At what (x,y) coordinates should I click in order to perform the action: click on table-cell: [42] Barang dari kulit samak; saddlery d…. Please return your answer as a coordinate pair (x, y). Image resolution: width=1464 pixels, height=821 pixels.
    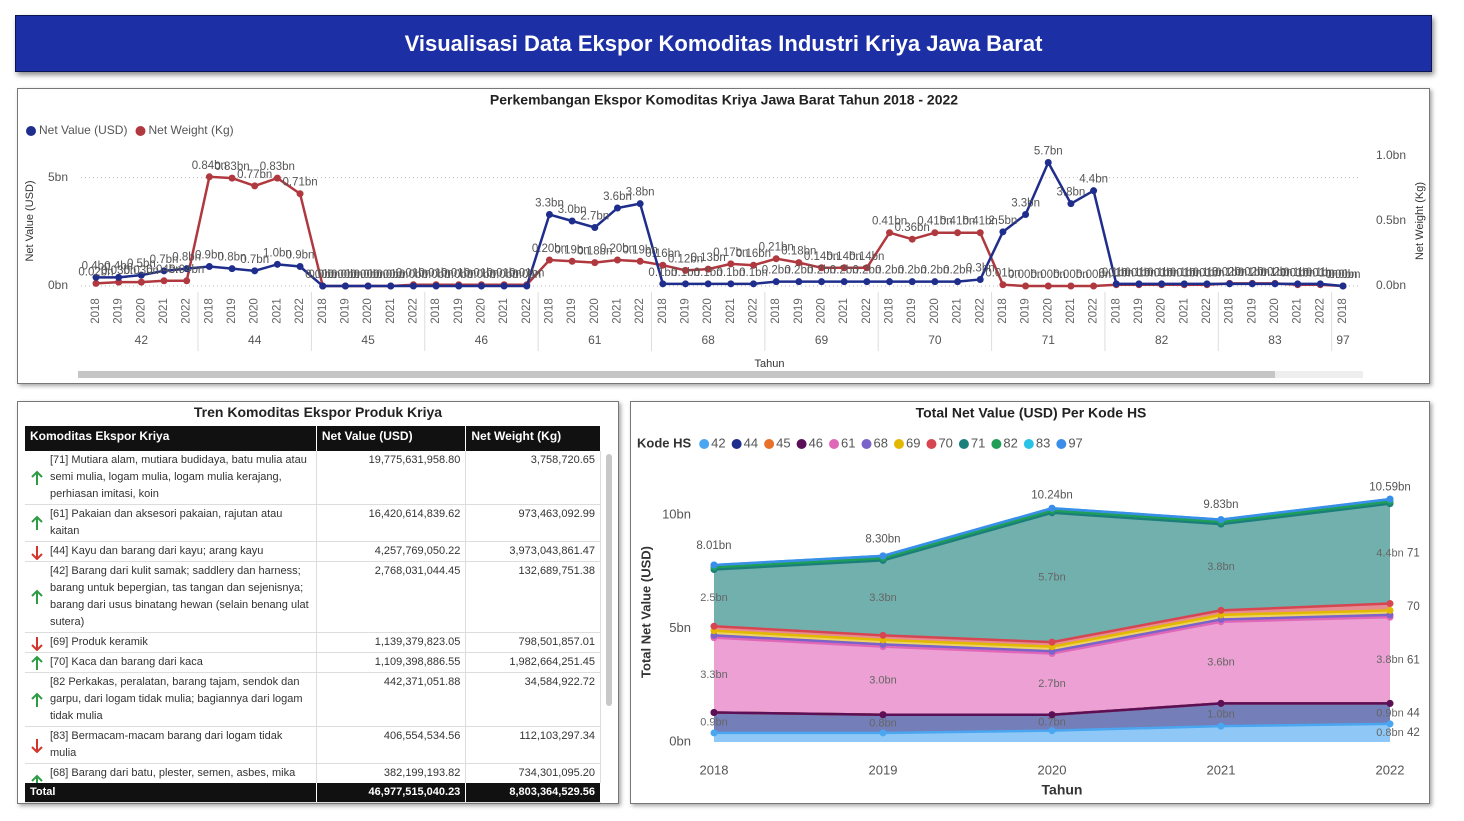
    Looking at the image, I should click on (171, 597).